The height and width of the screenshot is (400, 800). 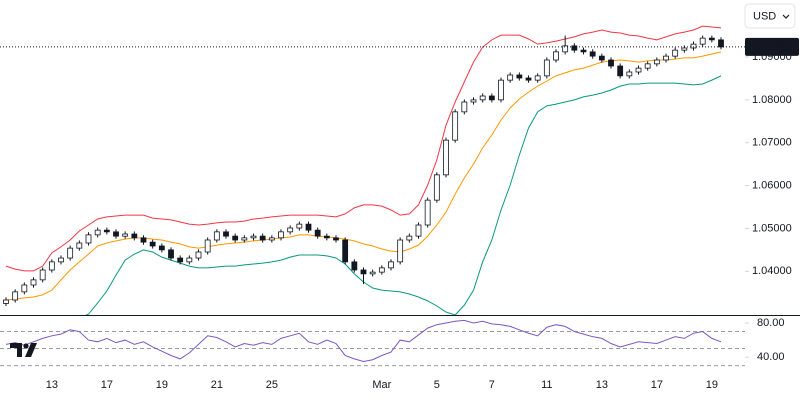 I want to click on currency-button, so click(x=770, y=16).